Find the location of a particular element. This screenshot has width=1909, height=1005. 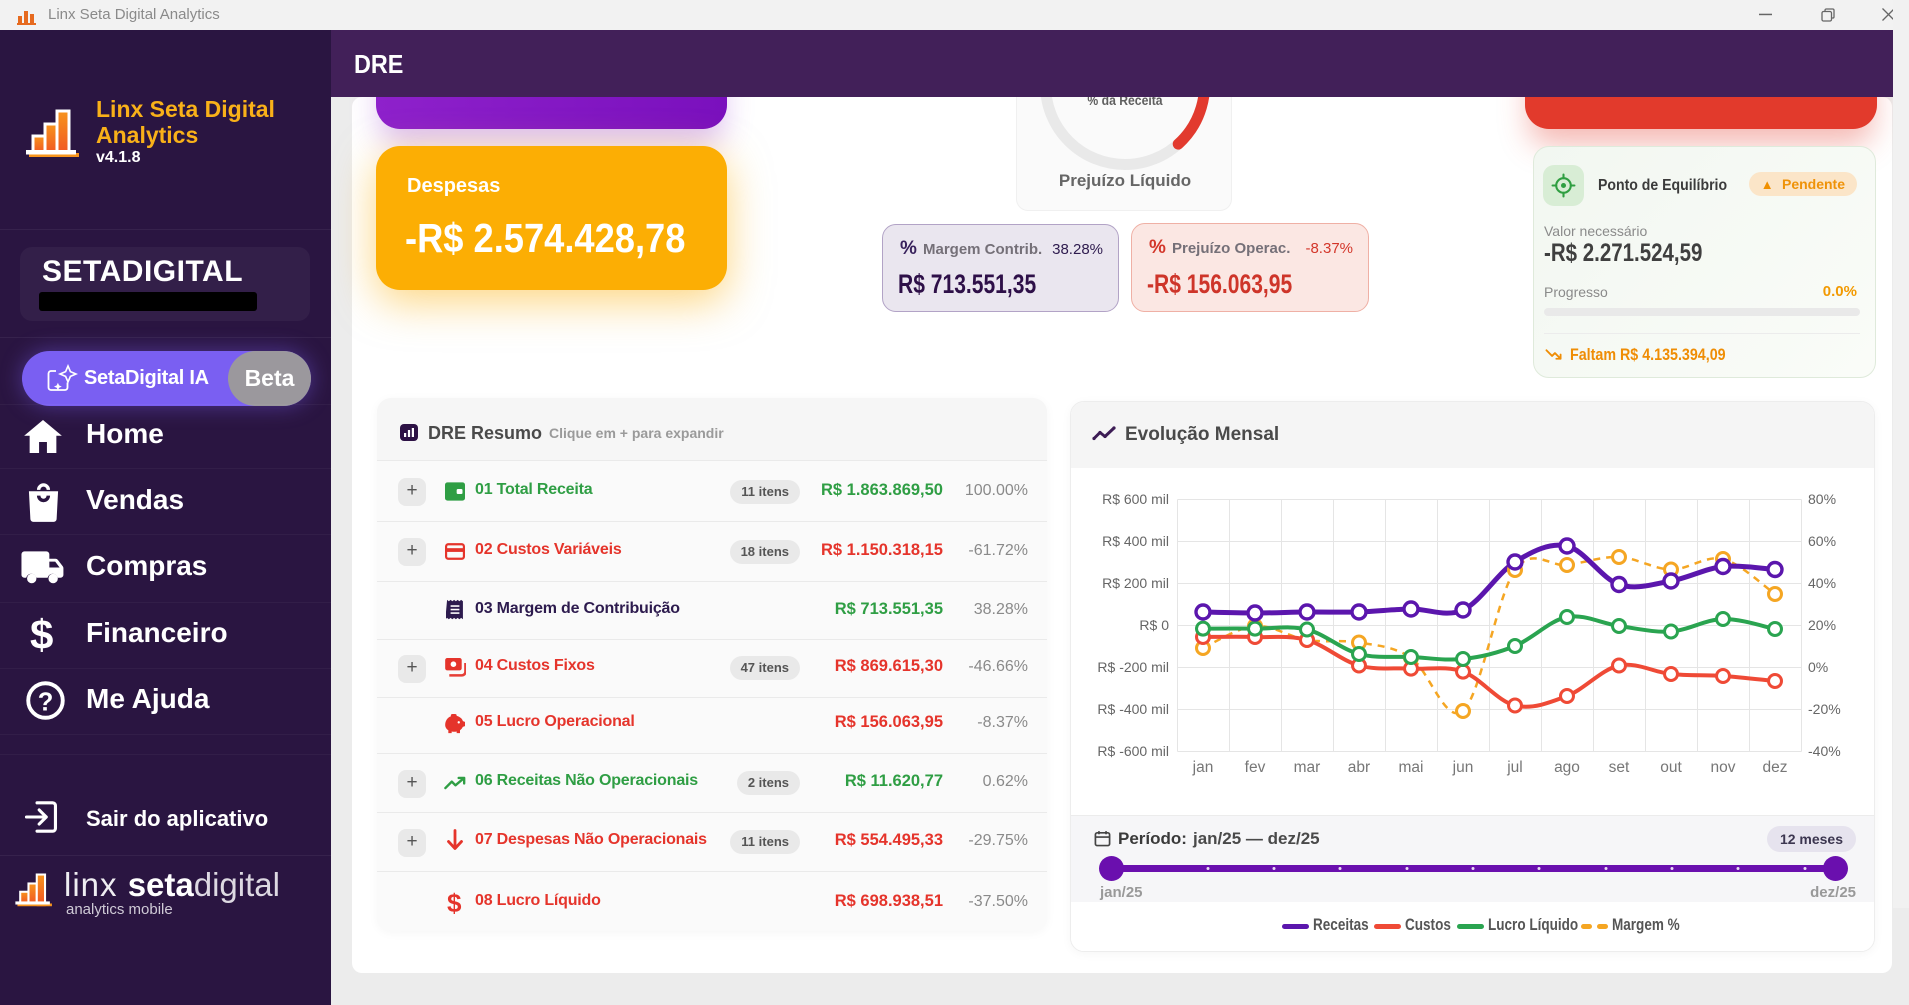

svg-text: 80% is located at coordinates (1822, 499).